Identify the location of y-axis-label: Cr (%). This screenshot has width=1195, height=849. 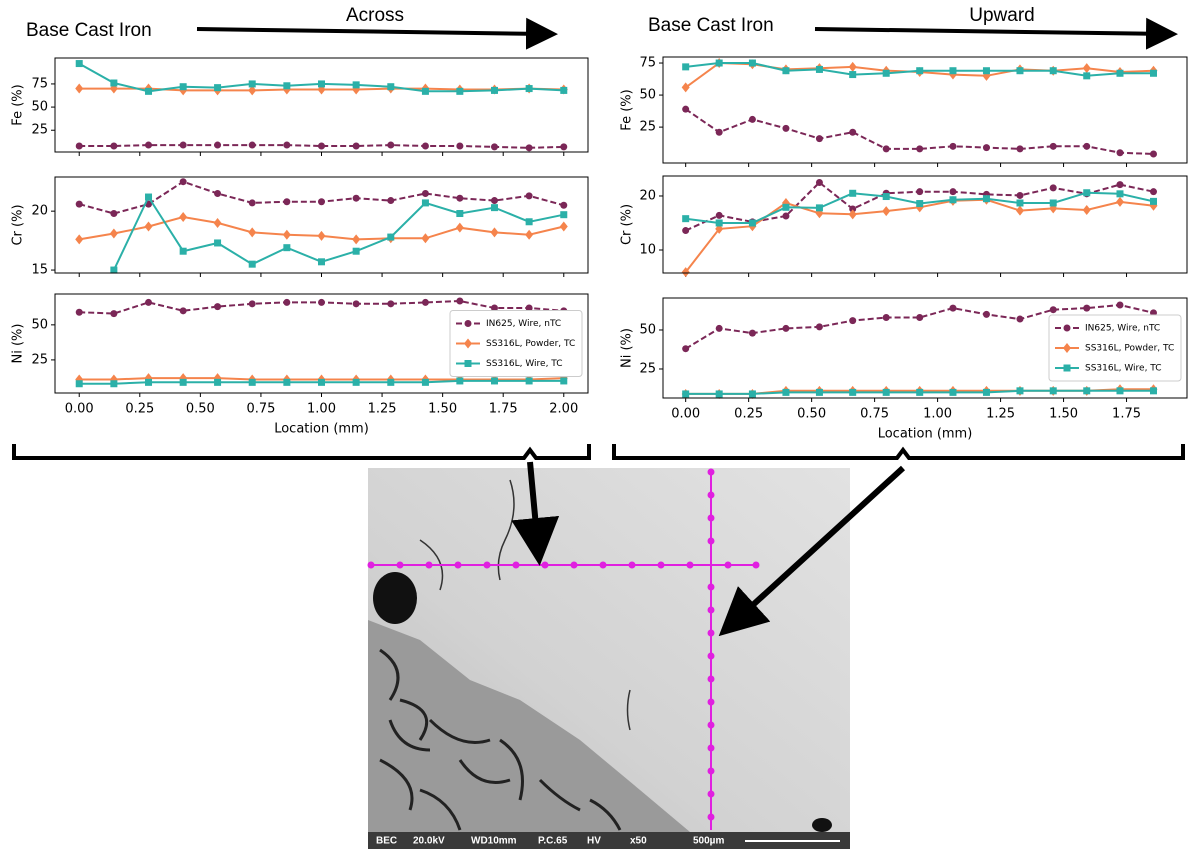
(627, 224).